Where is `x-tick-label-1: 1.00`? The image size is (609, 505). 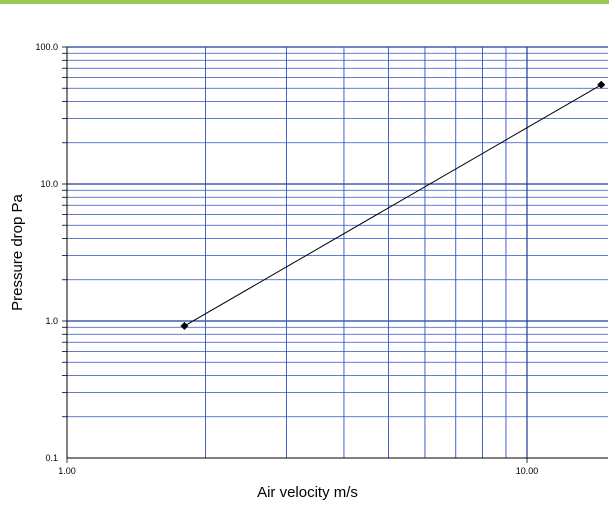
x-tick-label-1: 1.00 is located at coordinates (67, 471).